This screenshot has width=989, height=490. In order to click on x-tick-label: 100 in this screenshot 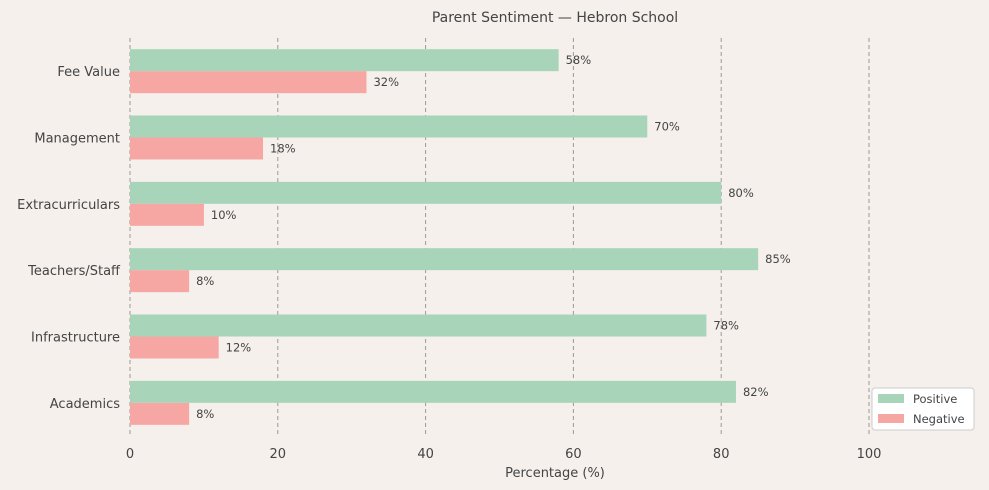, I will do `click(869, 454)`.